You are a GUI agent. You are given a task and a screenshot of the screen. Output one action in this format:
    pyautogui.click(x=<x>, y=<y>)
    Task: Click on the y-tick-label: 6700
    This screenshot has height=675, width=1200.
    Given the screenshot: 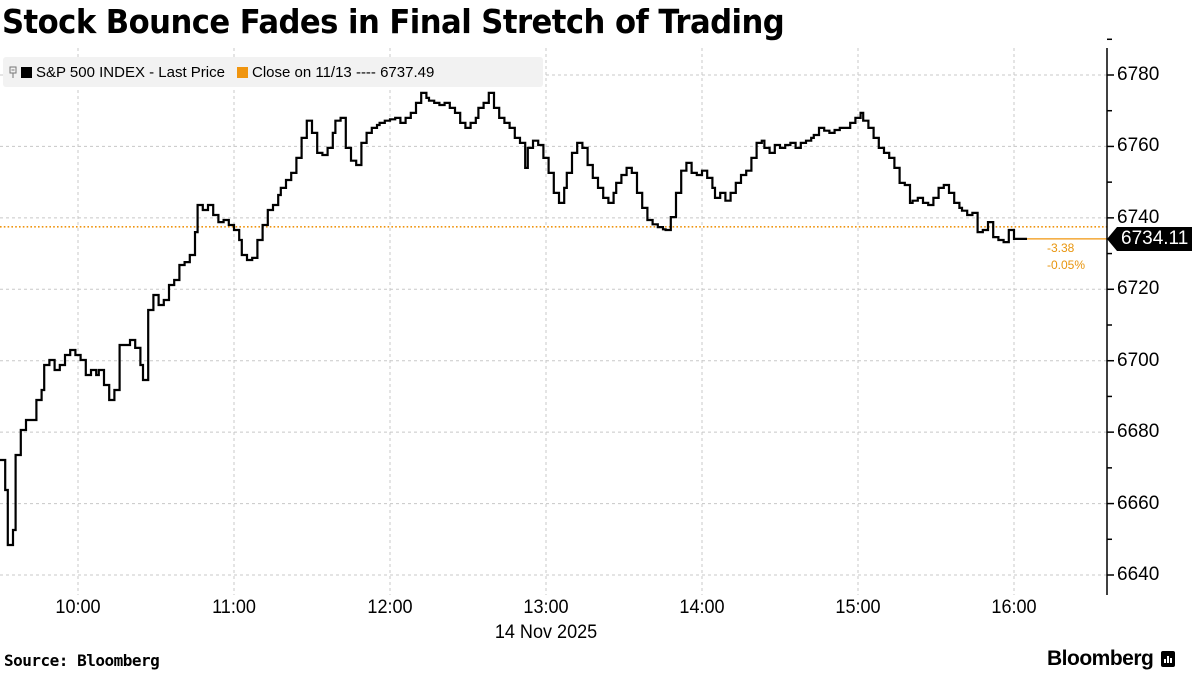 What is the action you would take?
    pyautogui.click(x=1138, y=360)
    